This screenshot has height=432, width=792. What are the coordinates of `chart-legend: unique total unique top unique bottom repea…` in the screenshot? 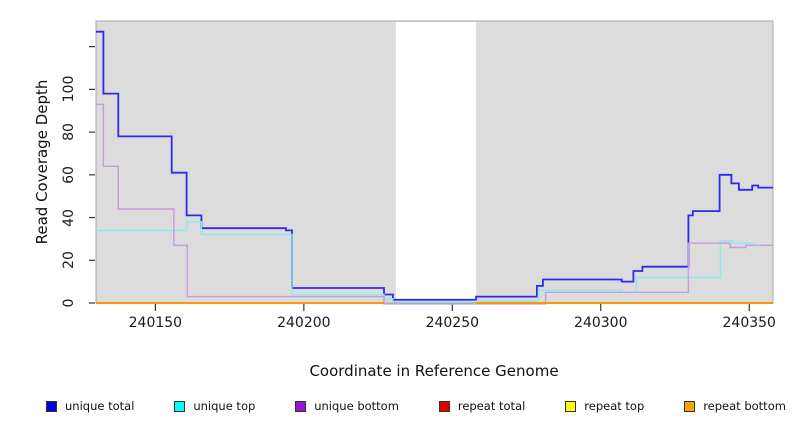 It's located at (416, 406).